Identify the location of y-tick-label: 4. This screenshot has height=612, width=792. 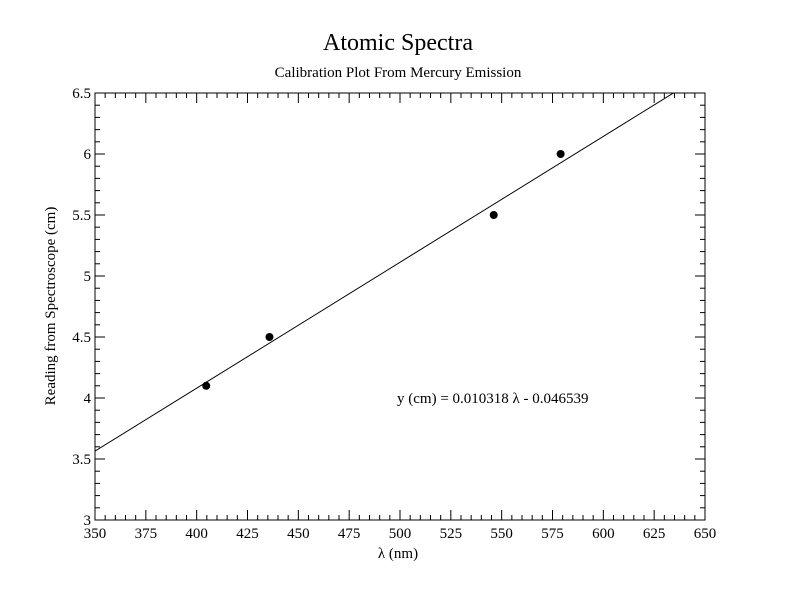
(88, 399).